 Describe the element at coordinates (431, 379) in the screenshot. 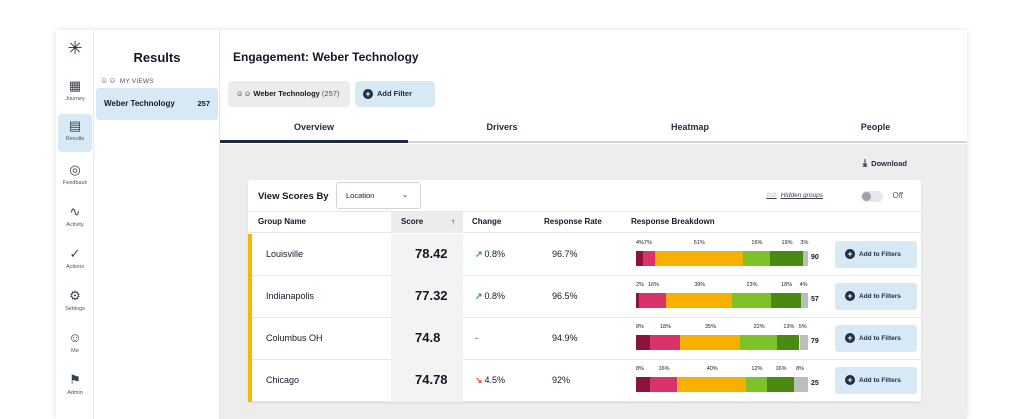

I see `score-value: 74.78` at that location.